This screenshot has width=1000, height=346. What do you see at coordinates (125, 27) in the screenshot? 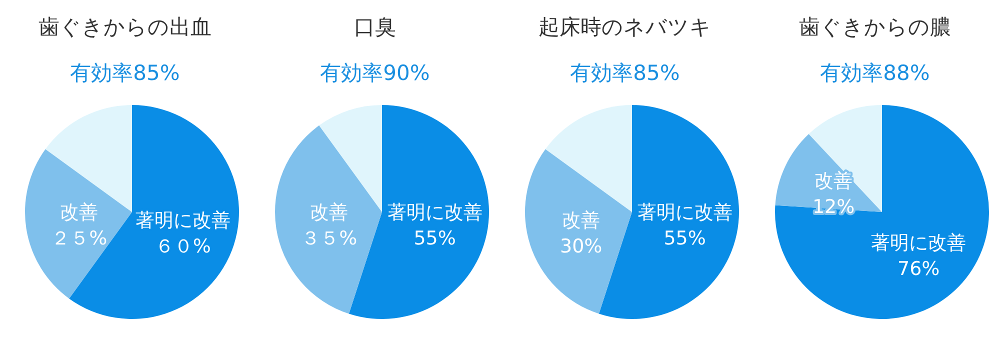
I see `chart-title: 歯ぐきからの出血` at bounding box center [125, 27].